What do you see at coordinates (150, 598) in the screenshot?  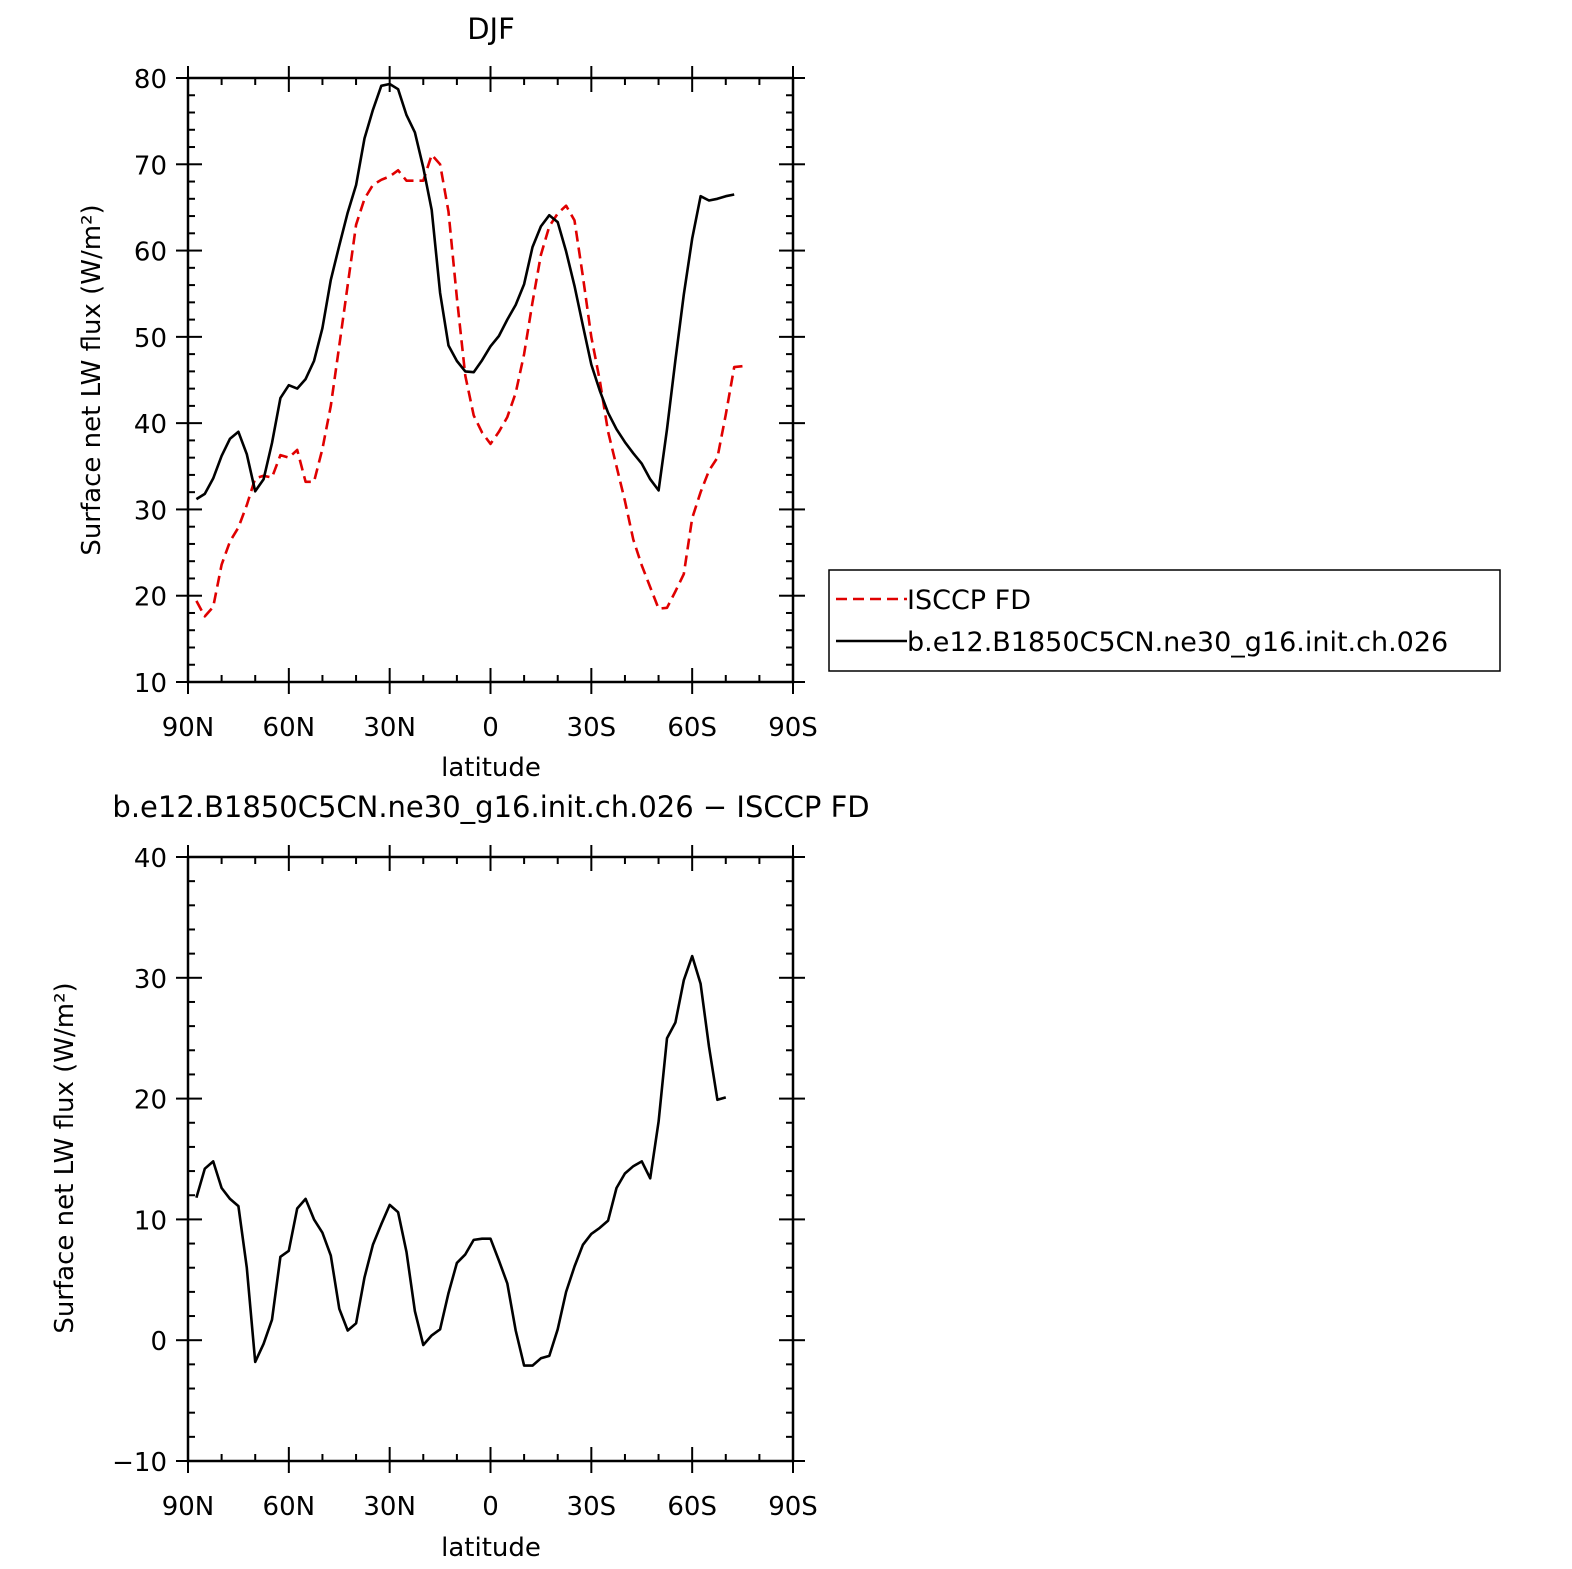 I see `top-chart-y-tick-label: 20` at bounding box center [150, 598].